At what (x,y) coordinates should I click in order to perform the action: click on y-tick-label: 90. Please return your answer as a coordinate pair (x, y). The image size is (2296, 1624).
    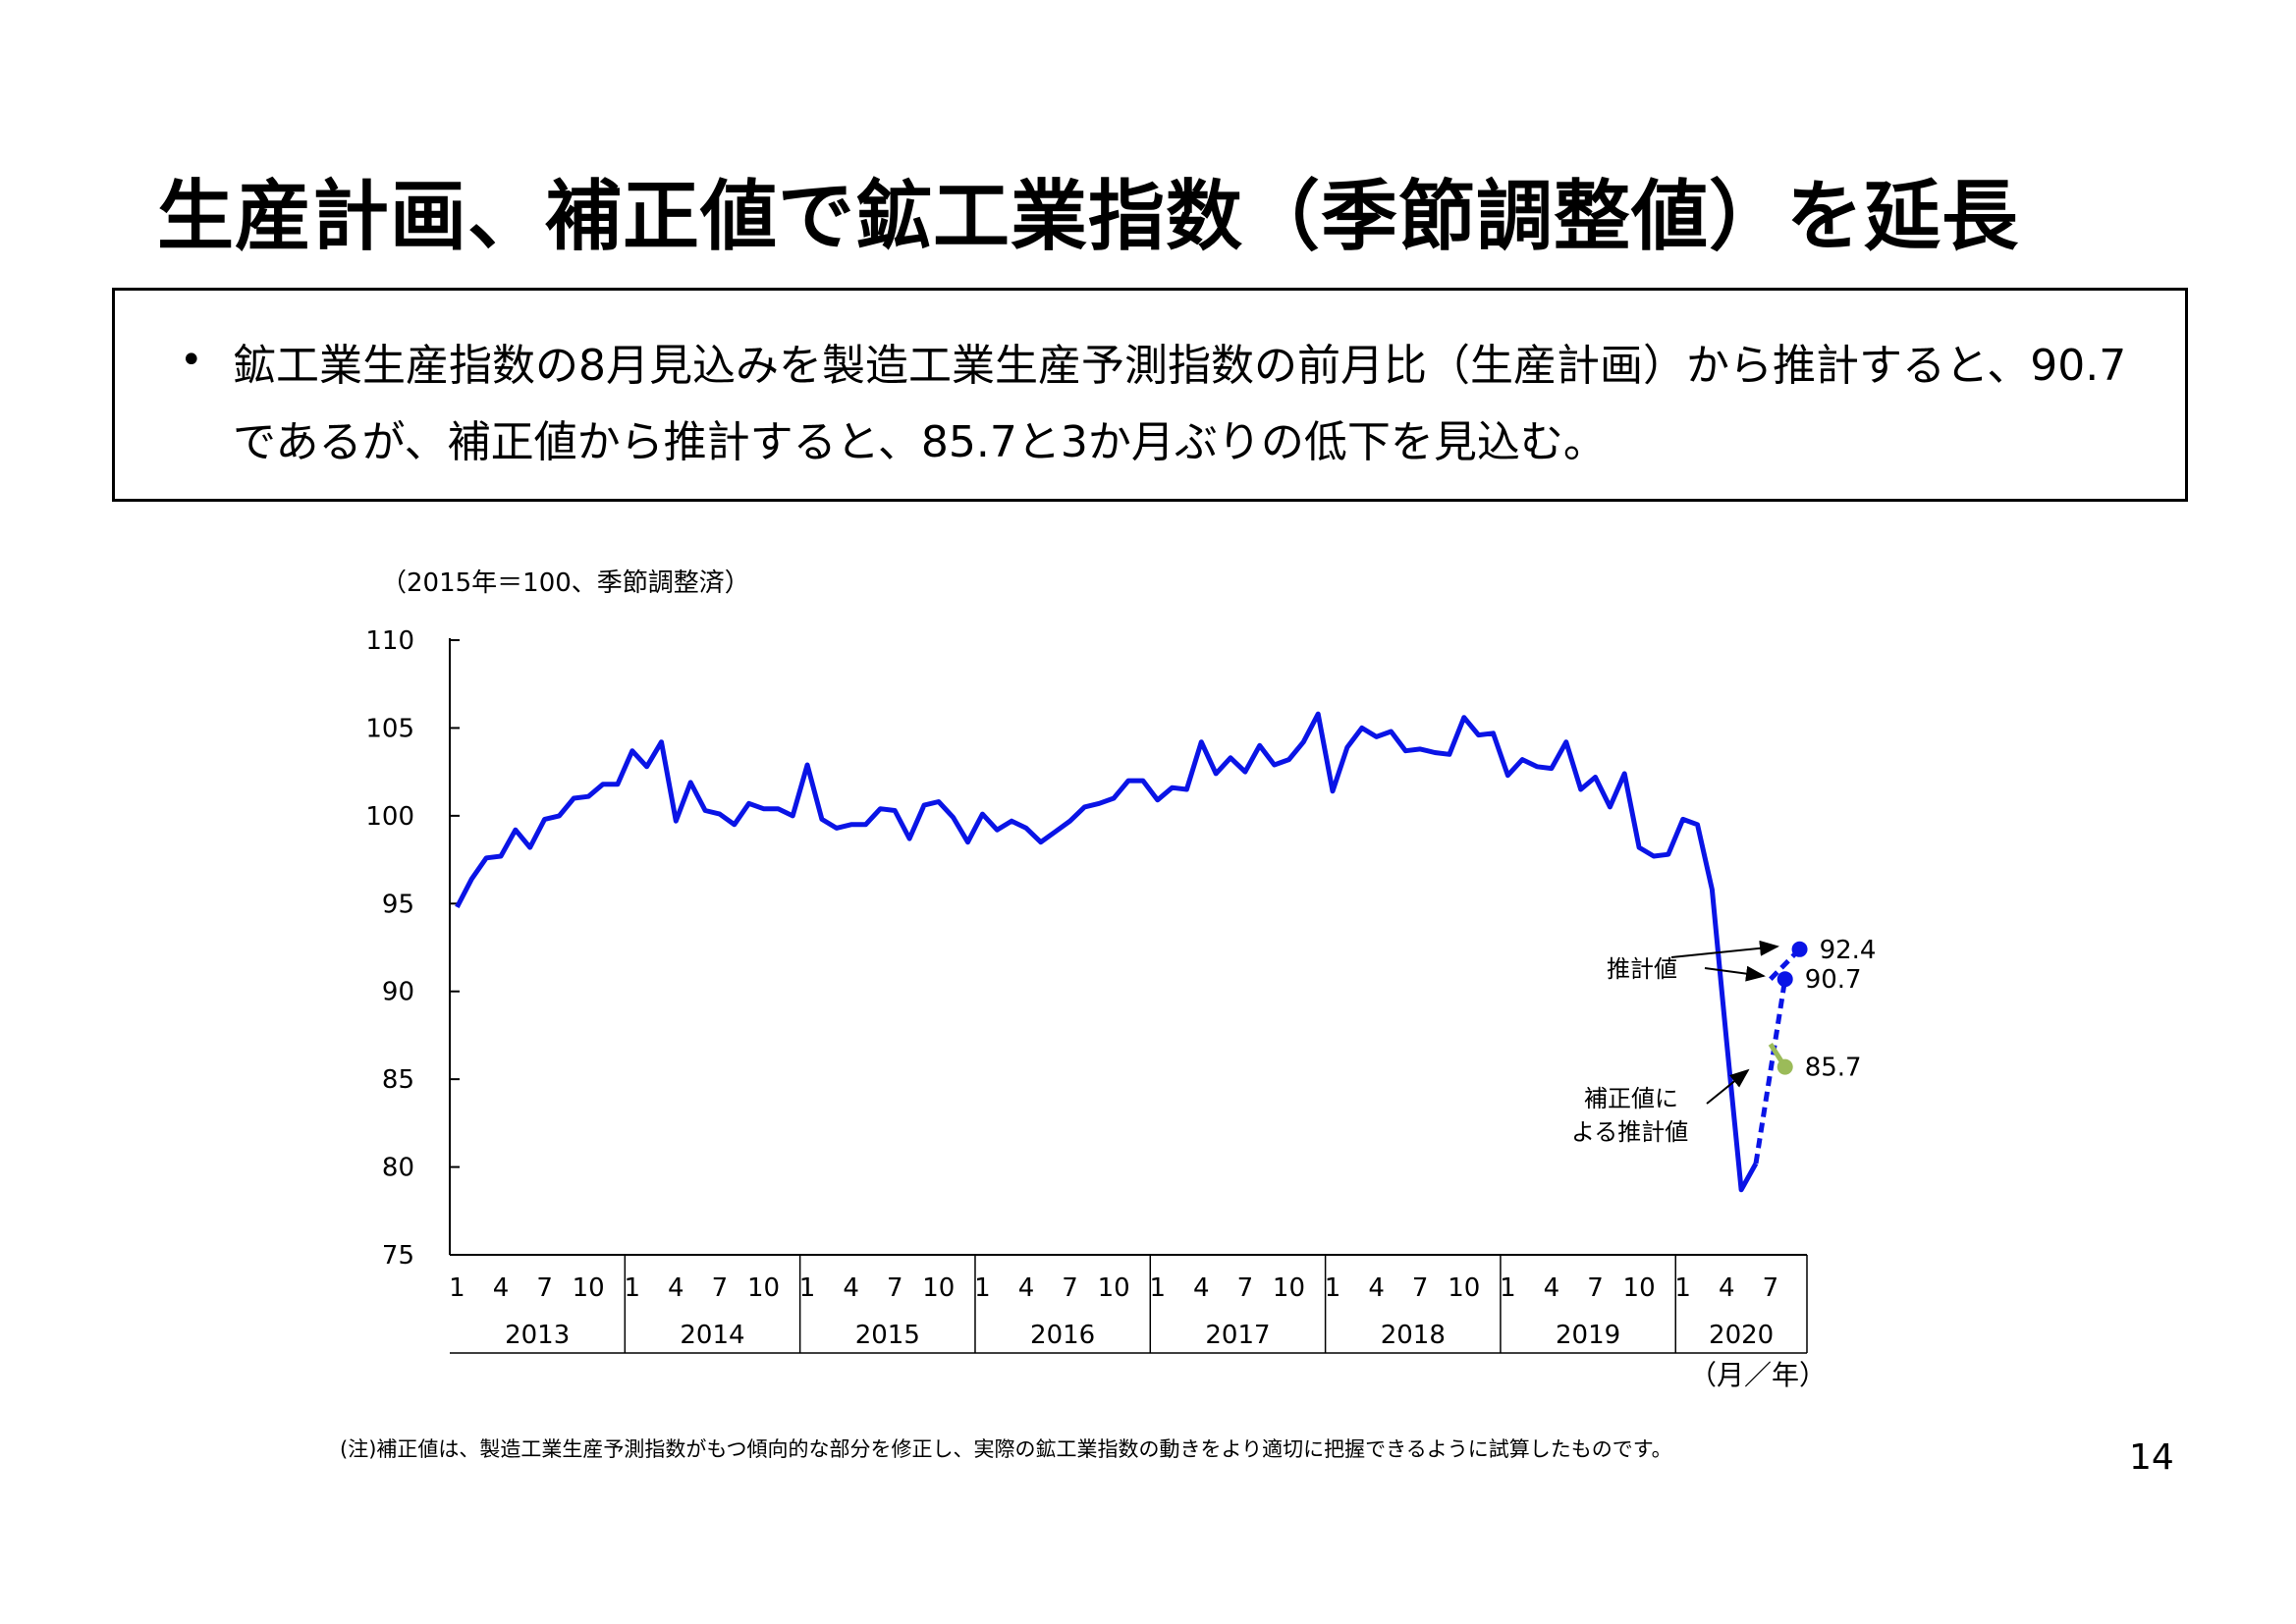
    Looking at the image, I should click on (398, 992).